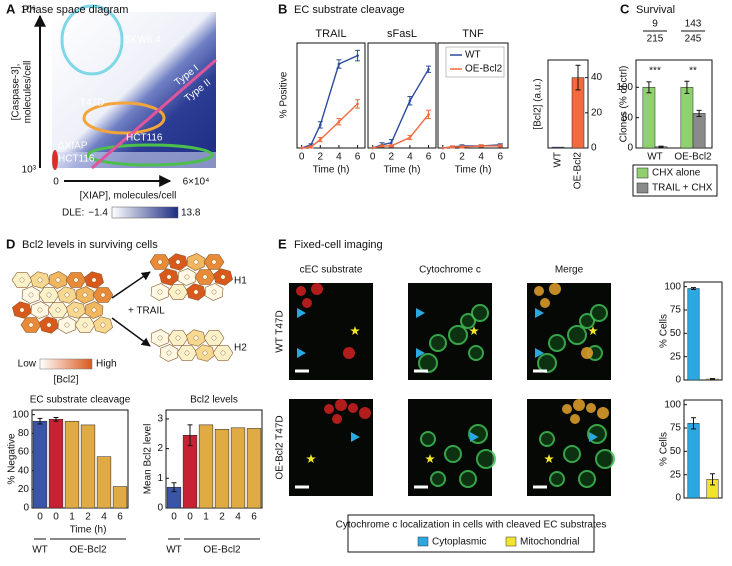  I want to click on scale-high: High, so click(106, 364).